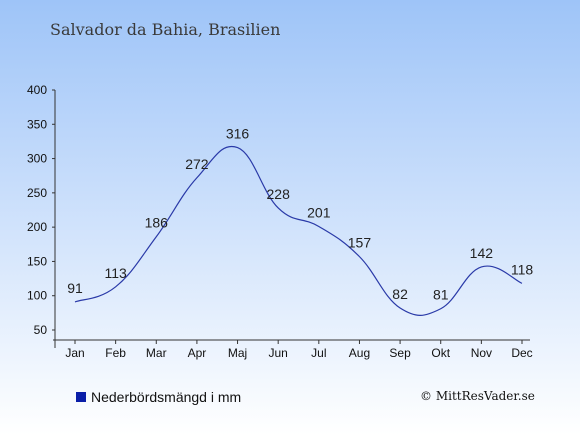 This screenshot has width=580, height=435. I want to click on x-tick-label-aug: Aug, so click(359, 353).